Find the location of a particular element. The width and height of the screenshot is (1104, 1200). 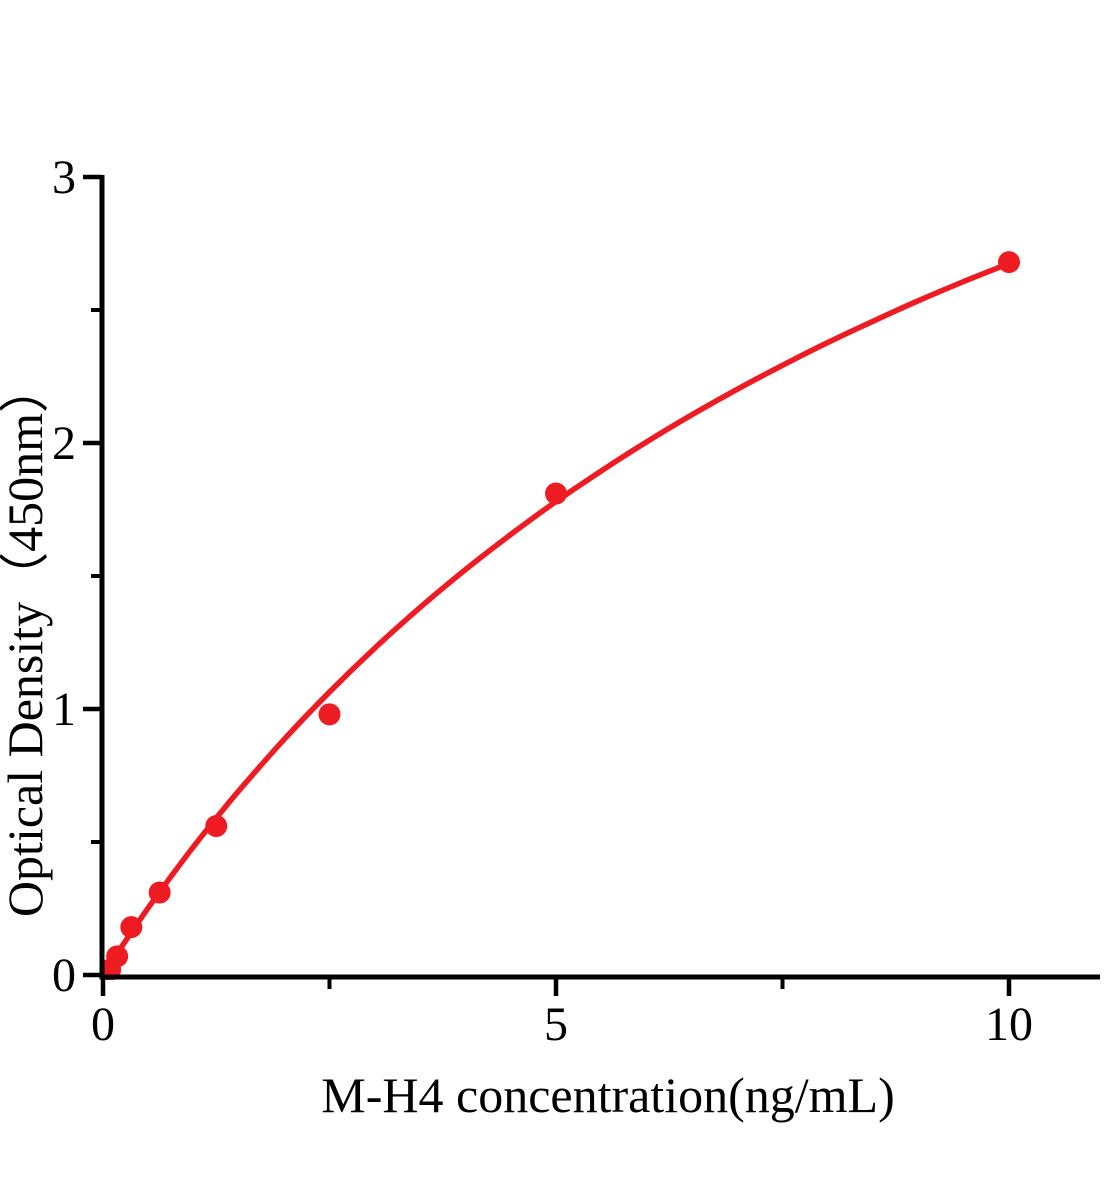

x-axis-ticks is located at coordinates (556, 986).